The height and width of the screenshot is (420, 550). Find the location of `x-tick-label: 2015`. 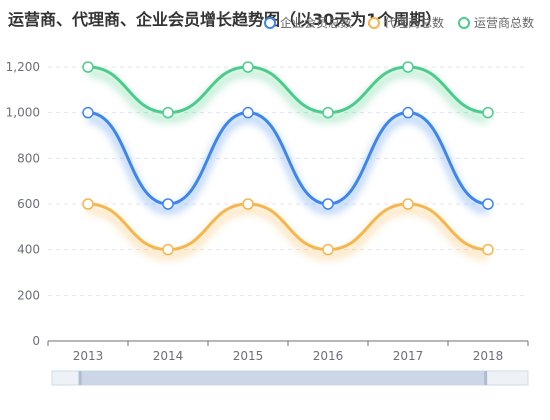

x-tick-label: 2015 is located at coordinates (248, 356).